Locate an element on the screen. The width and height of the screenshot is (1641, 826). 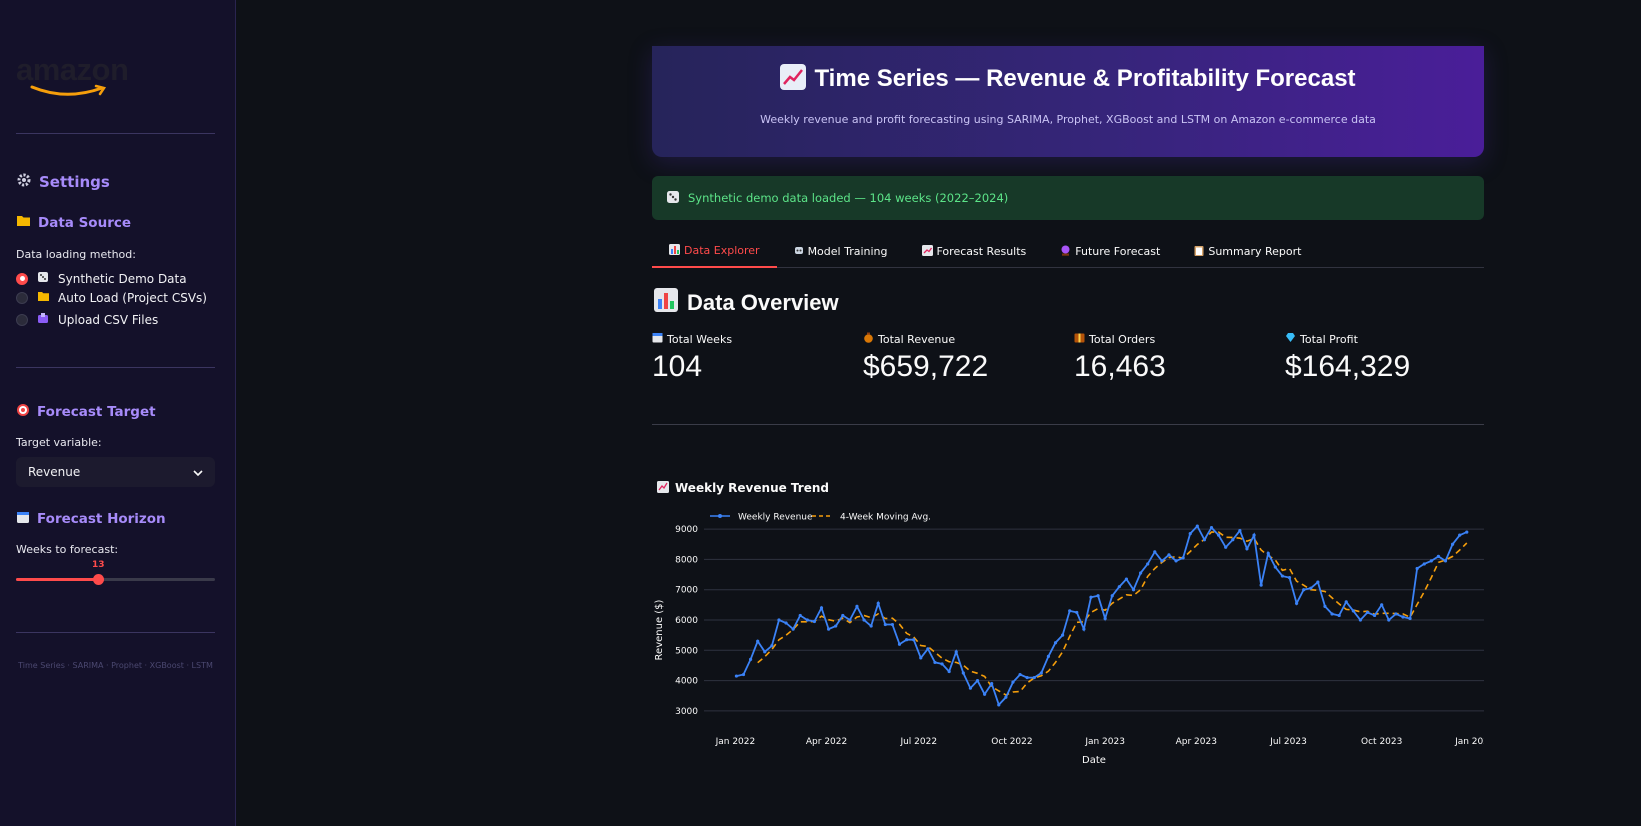
tab-label: Forecast Results is located at coordinates (981, 251).